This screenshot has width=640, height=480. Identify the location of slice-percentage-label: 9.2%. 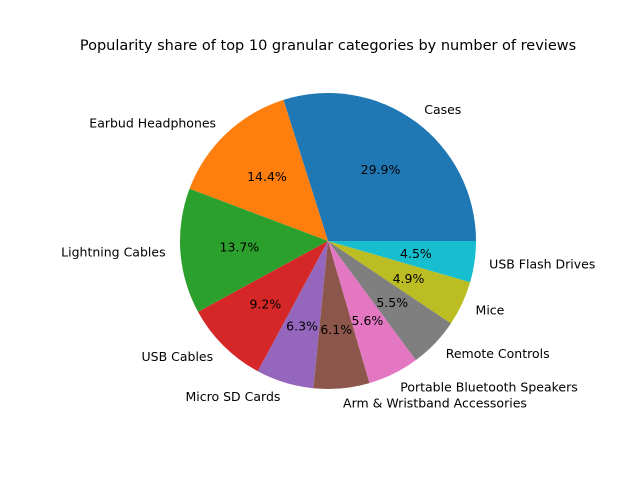
(265, 303).